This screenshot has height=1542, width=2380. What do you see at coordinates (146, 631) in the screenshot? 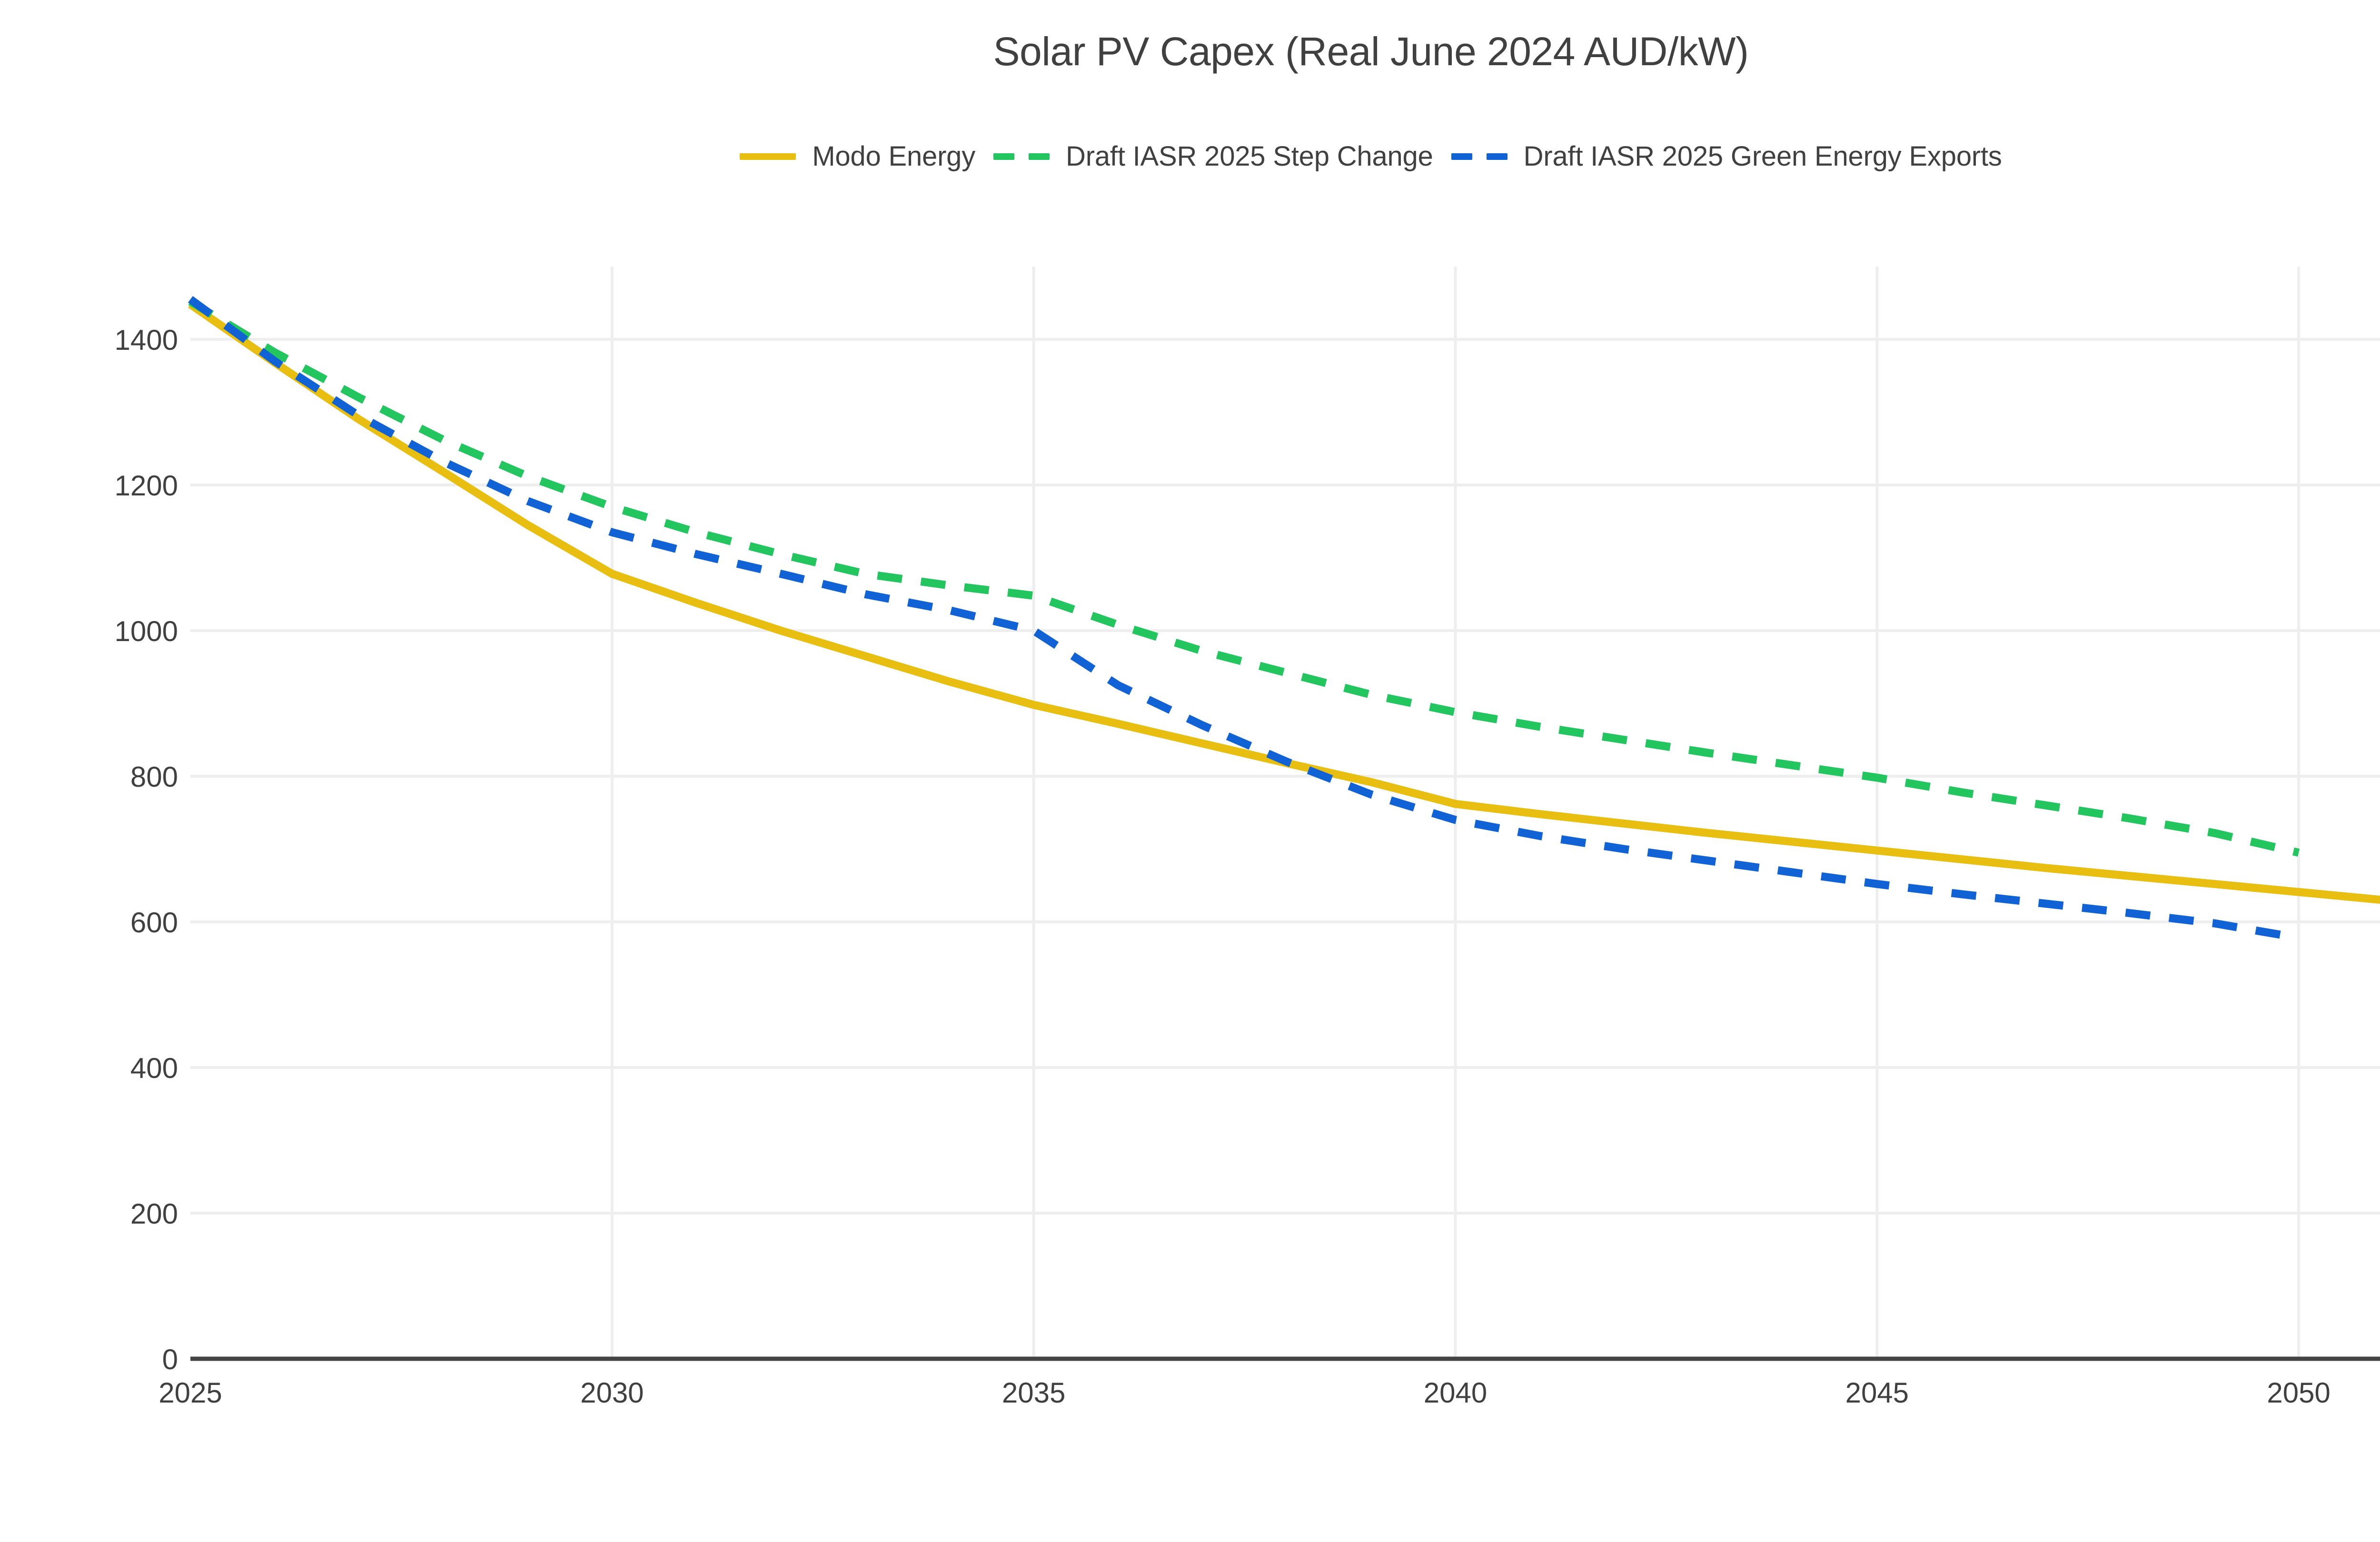
I see `y-tick-1000: 1000` at bounding box center [146, 631].